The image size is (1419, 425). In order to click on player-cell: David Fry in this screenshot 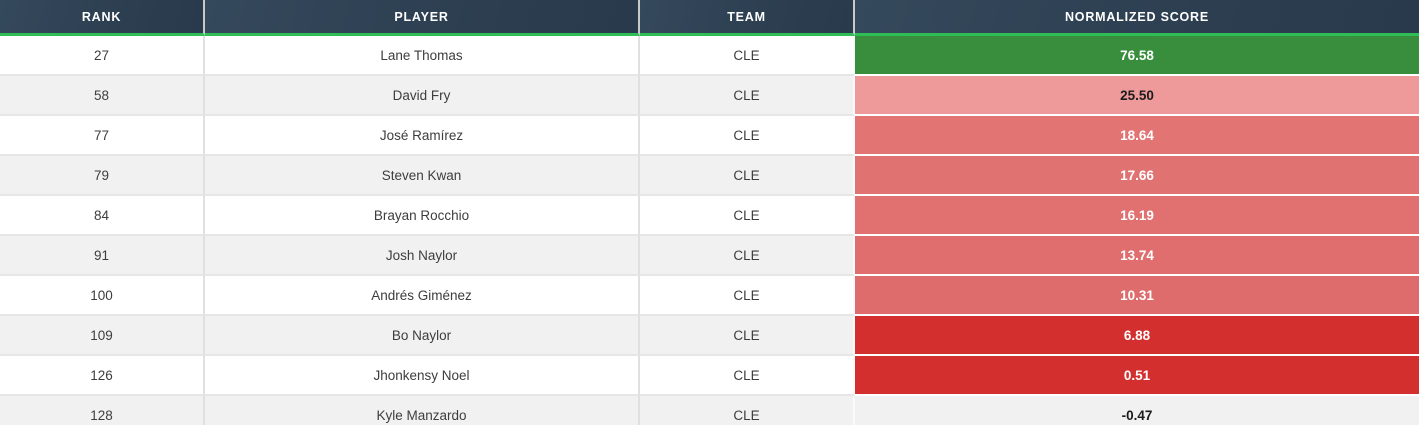, I will do `click(422, 96)`.